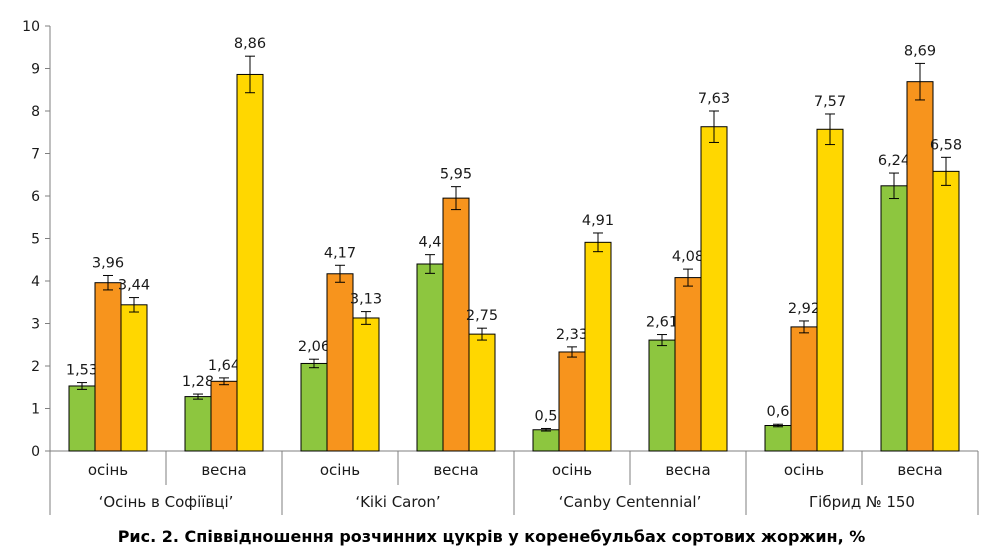  What do you see at coordinates (830, 102) in the screenshot?
I see `data-label: 7,57` at bounding box center [830, 102].